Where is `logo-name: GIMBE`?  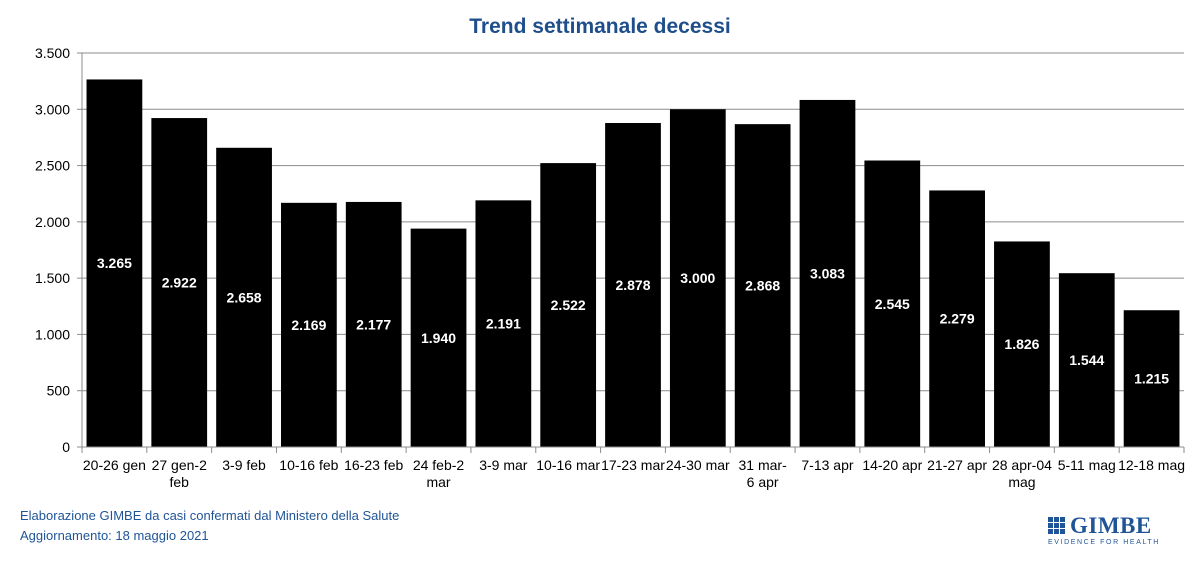 logo-name: GIMBE is located at coordinates (1111, 525).